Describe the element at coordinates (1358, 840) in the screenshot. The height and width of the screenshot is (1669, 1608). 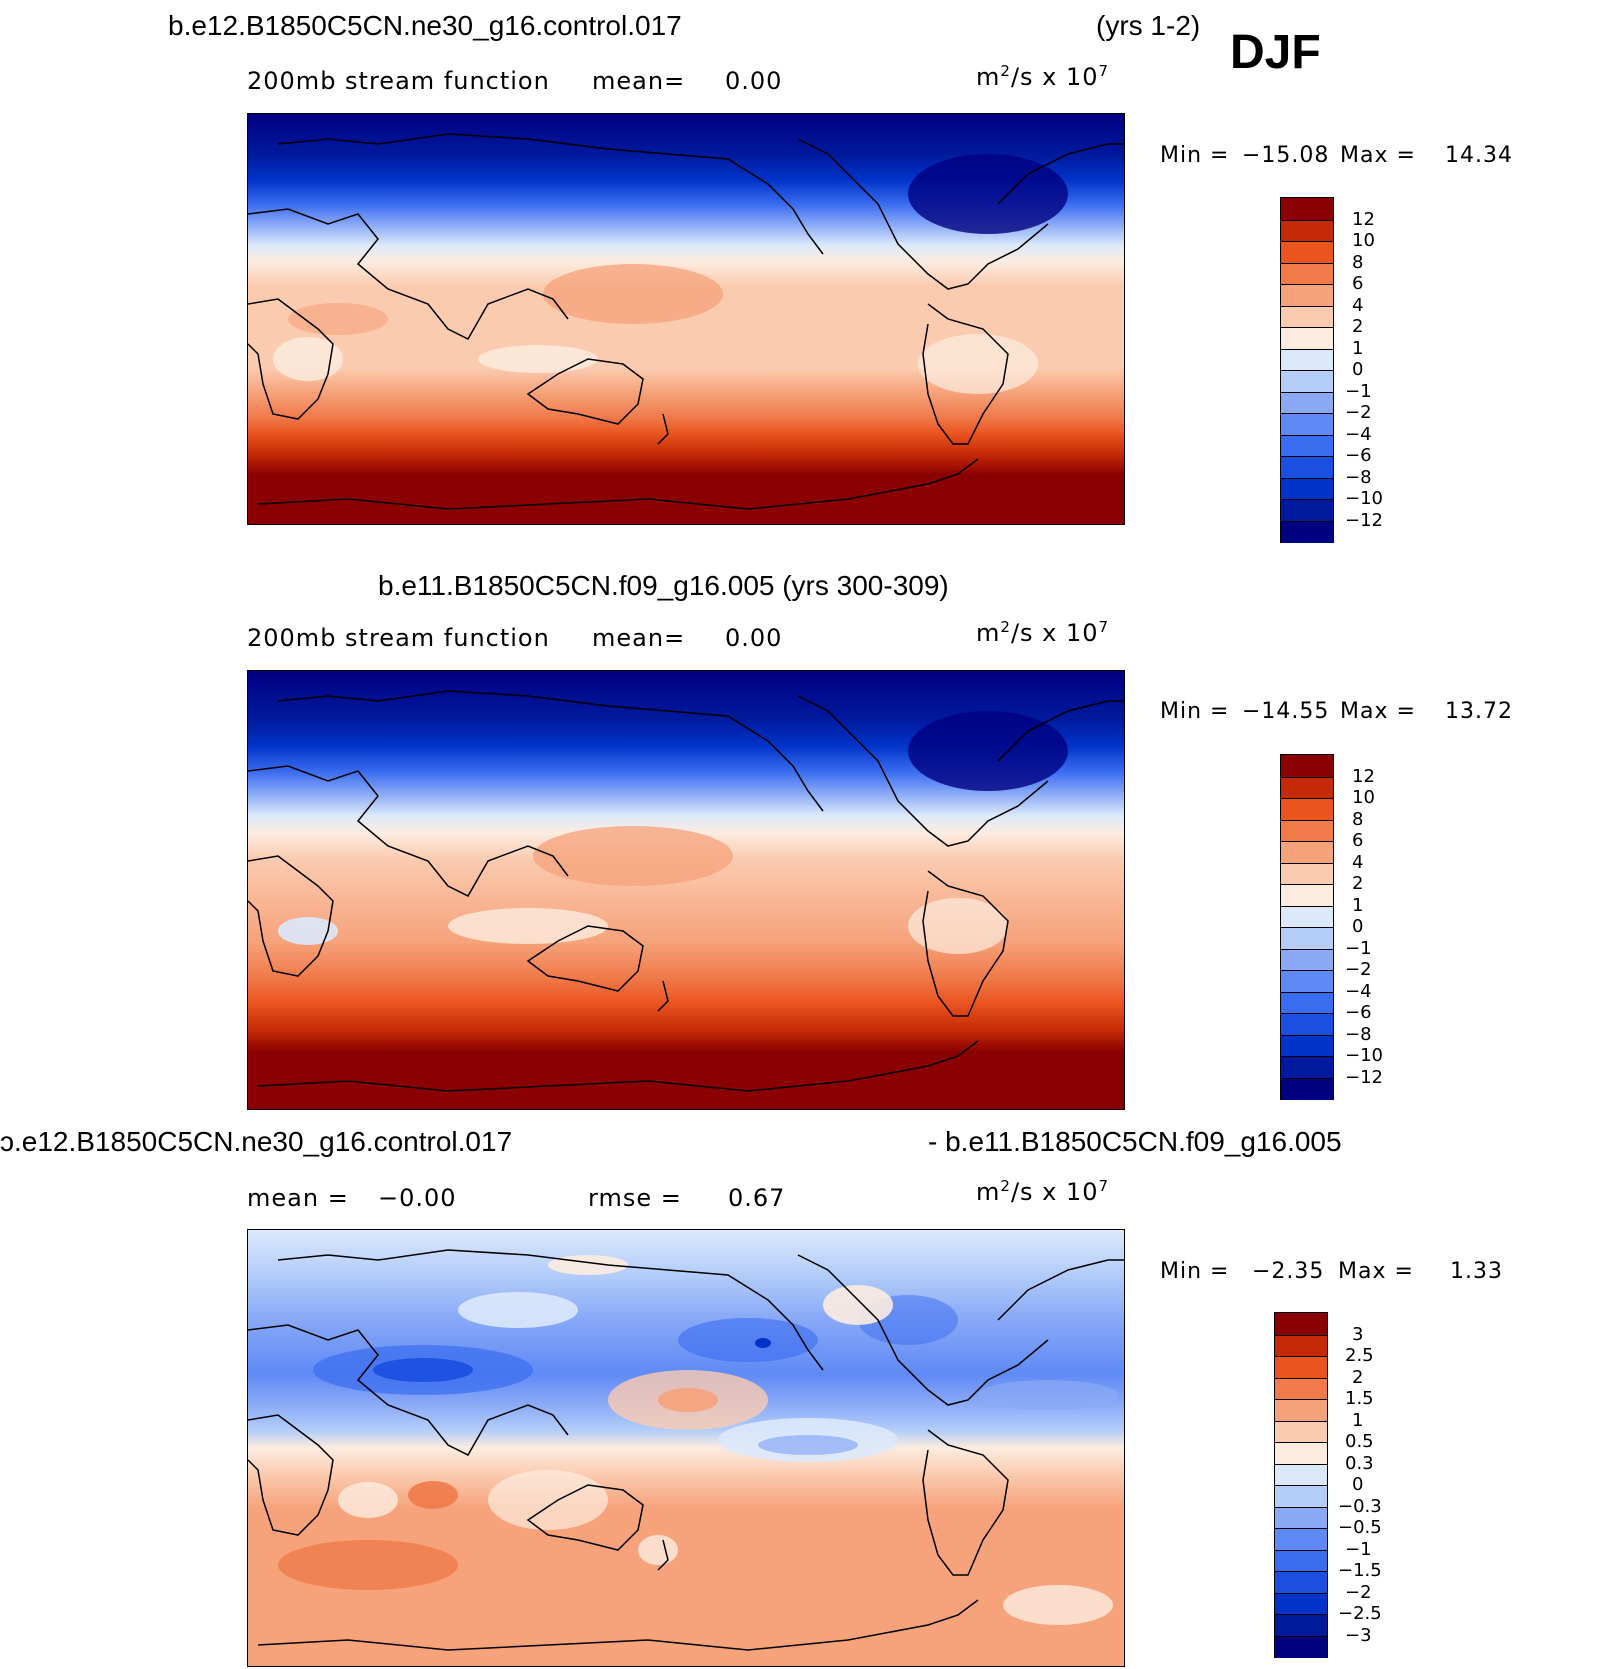
I see `panel2-cbar-label: 6` at that location.